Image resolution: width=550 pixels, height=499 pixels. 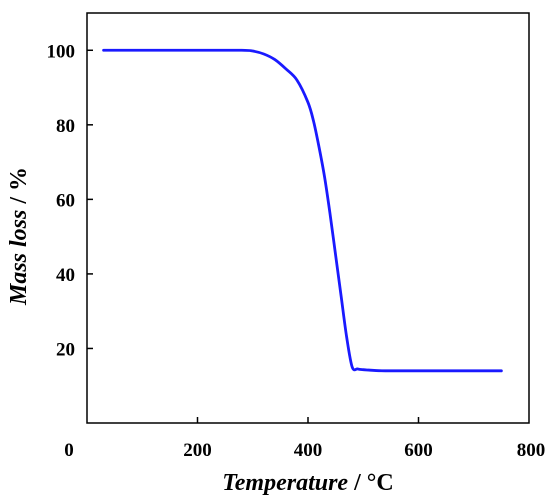 I want to click on x-axis-title: Temperature / °C, so click(x=307, y=483).